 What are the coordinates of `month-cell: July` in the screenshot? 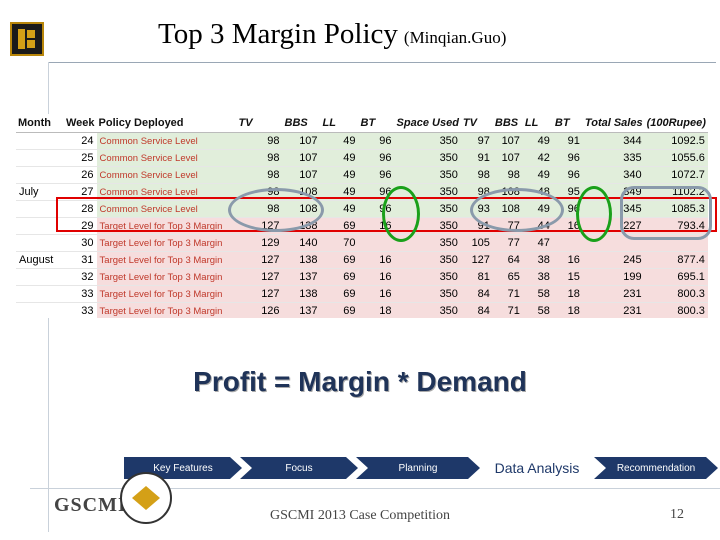 It's located at (40, 192).